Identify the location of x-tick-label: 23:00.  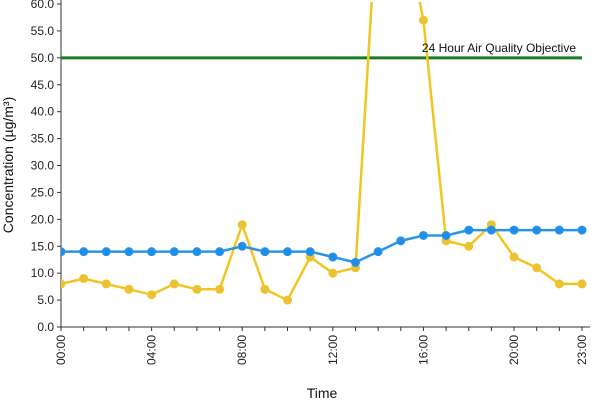
(582, 350).